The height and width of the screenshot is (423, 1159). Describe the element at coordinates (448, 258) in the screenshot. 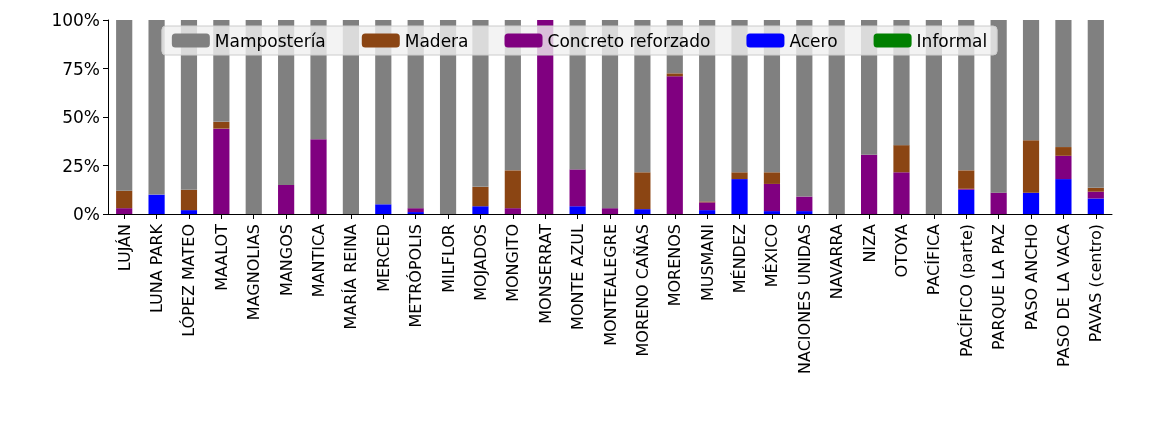

I see `x-tick-label: MILFLOR` at that location.